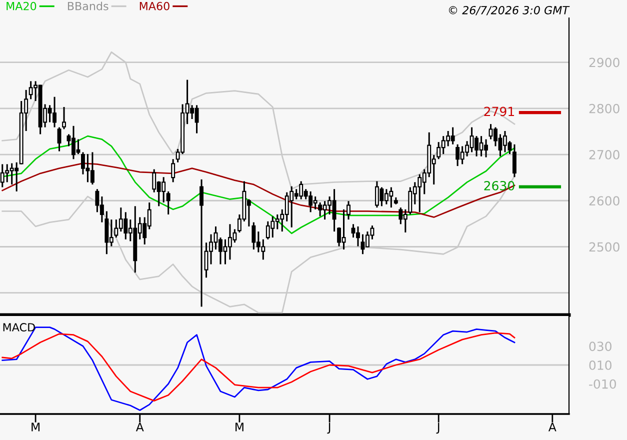  I want to click on line-series, so click(259, 367).